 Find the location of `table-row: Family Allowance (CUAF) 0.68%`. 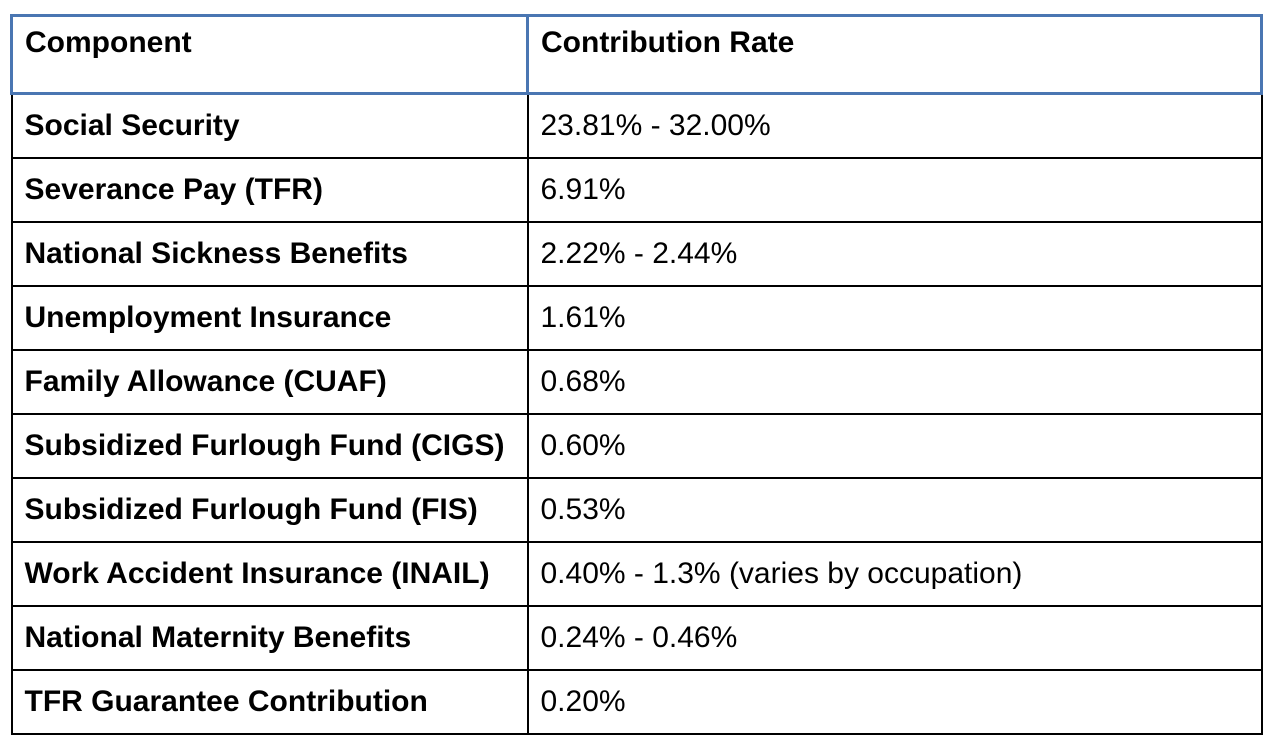

table-row: Family Allowance (CUAF) 0.68% is located at coordinates (636, 382).